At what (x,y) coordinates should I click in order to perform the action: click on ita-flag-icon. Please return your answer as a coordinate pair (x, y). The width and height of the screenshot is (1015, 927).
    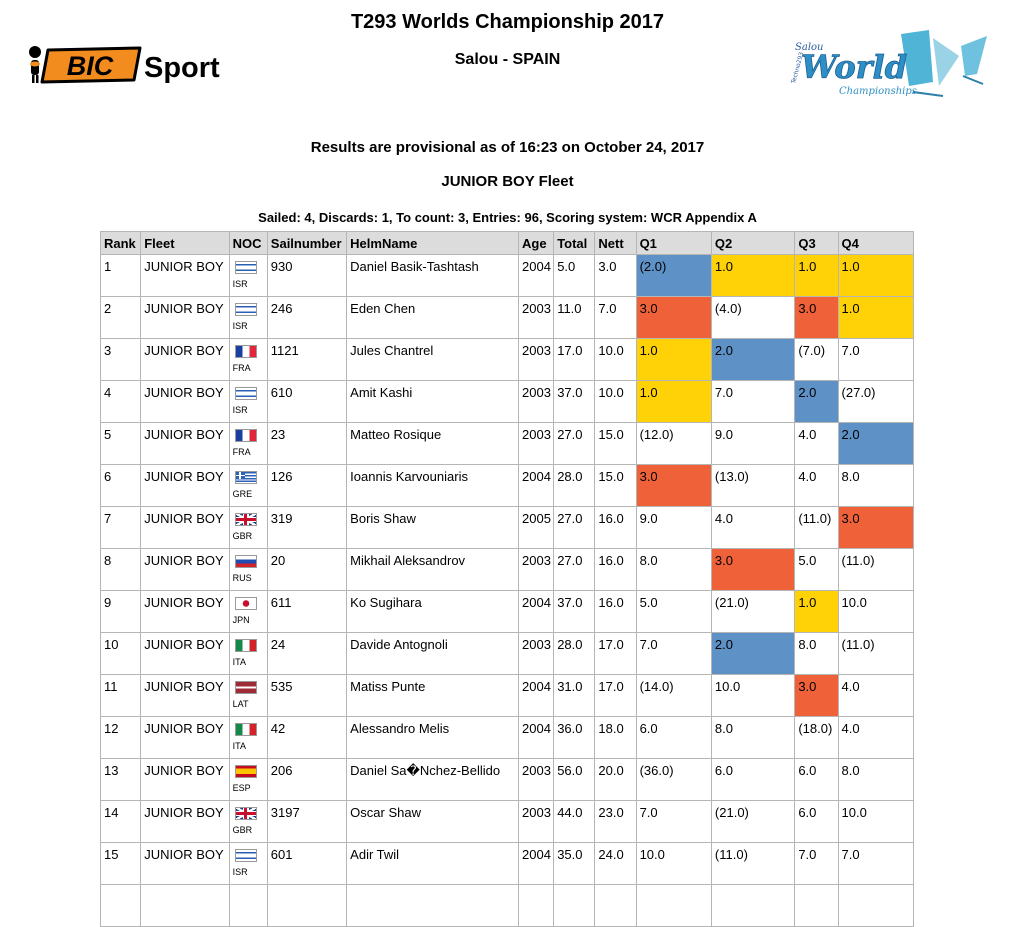
    Looking at the image, I should click on (245, 645).